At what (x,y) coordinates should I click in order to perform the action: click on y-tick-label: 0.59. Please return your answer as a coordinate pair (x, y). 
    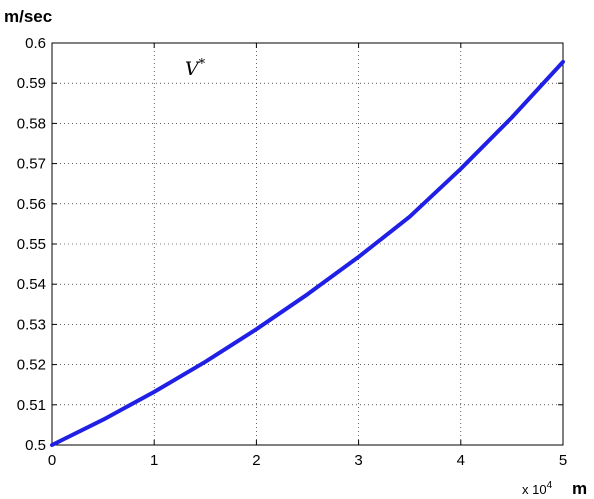
    Looking at the image, I should click on (31, 83).